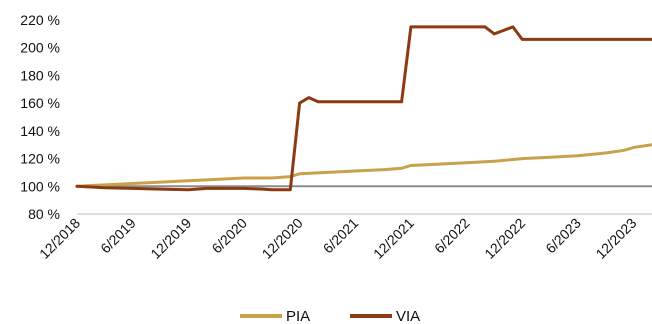  What do you see at coordinates (341, 236) in the screenshot?
I see `x-tick-label: 6/2021` at bounding box center [341, 236].